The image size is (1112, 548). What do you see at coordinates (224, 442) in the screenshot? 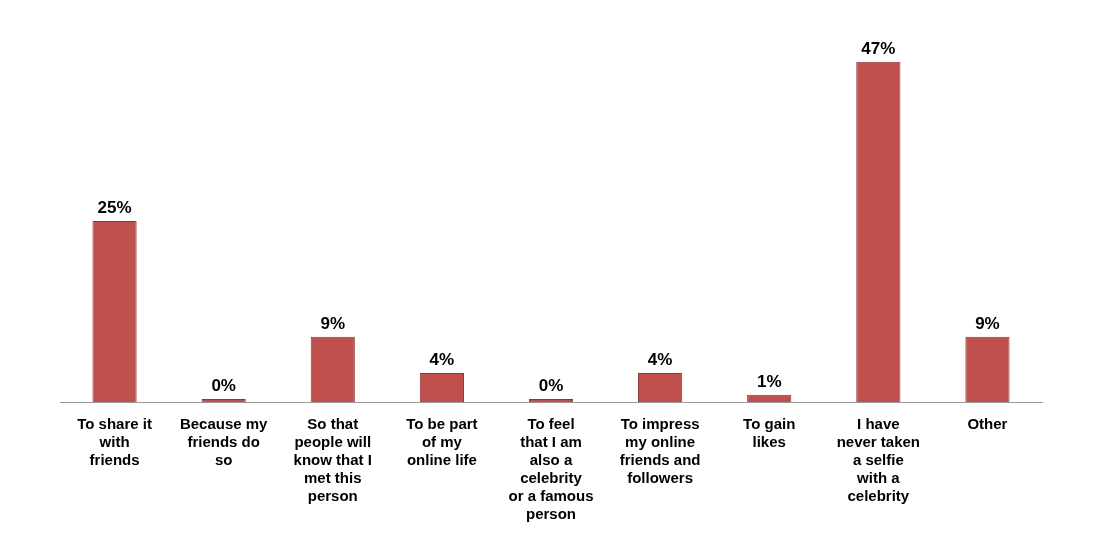
I see `x-tick-label: Because my friends do so` at bounding box center [224, 442].